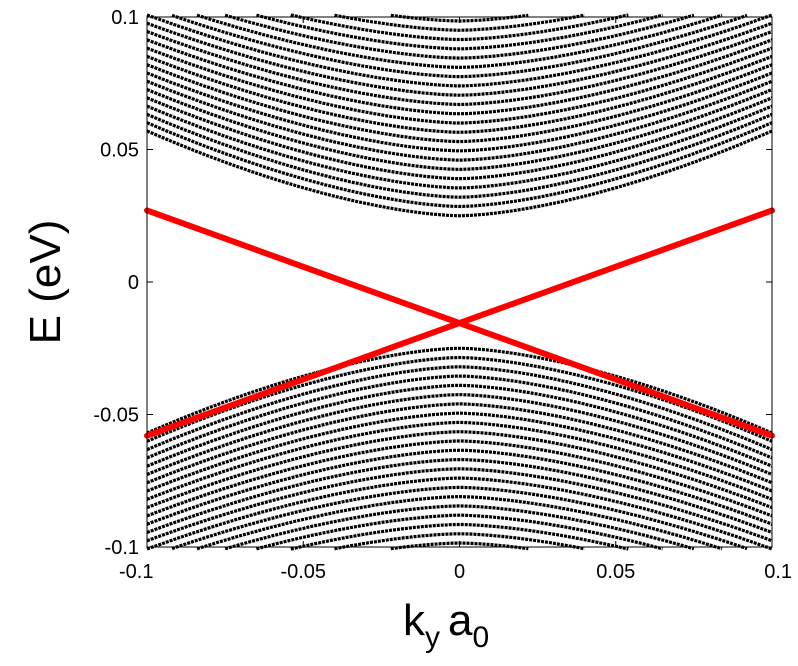  What do you see at coordinates (615, 572) in the screenshot?
I see `x-tick-label-3: 0.05` at bounding box center [615, 572].